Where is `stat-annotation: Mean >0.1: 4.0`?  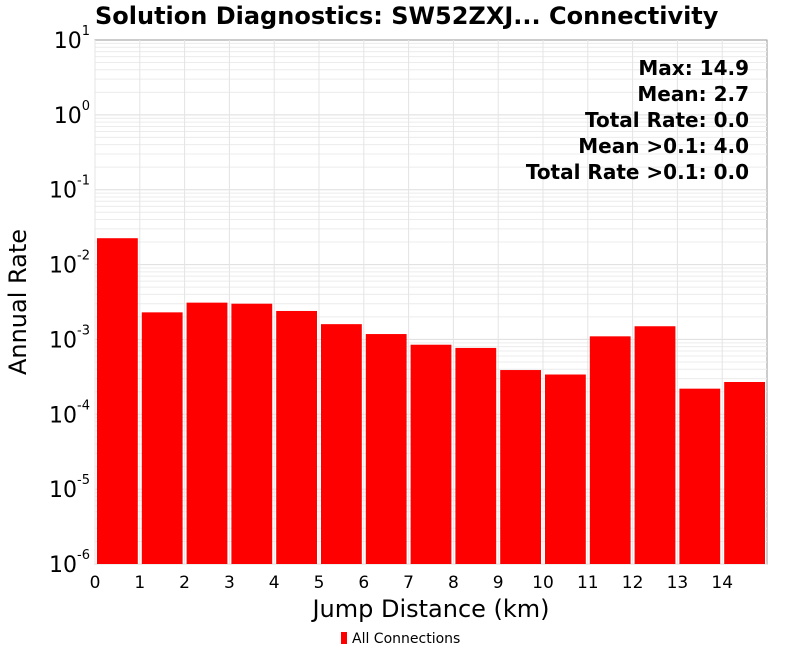 stat-annotation: Mean >0.1: 4.0 is located at coordinates (663, 146).